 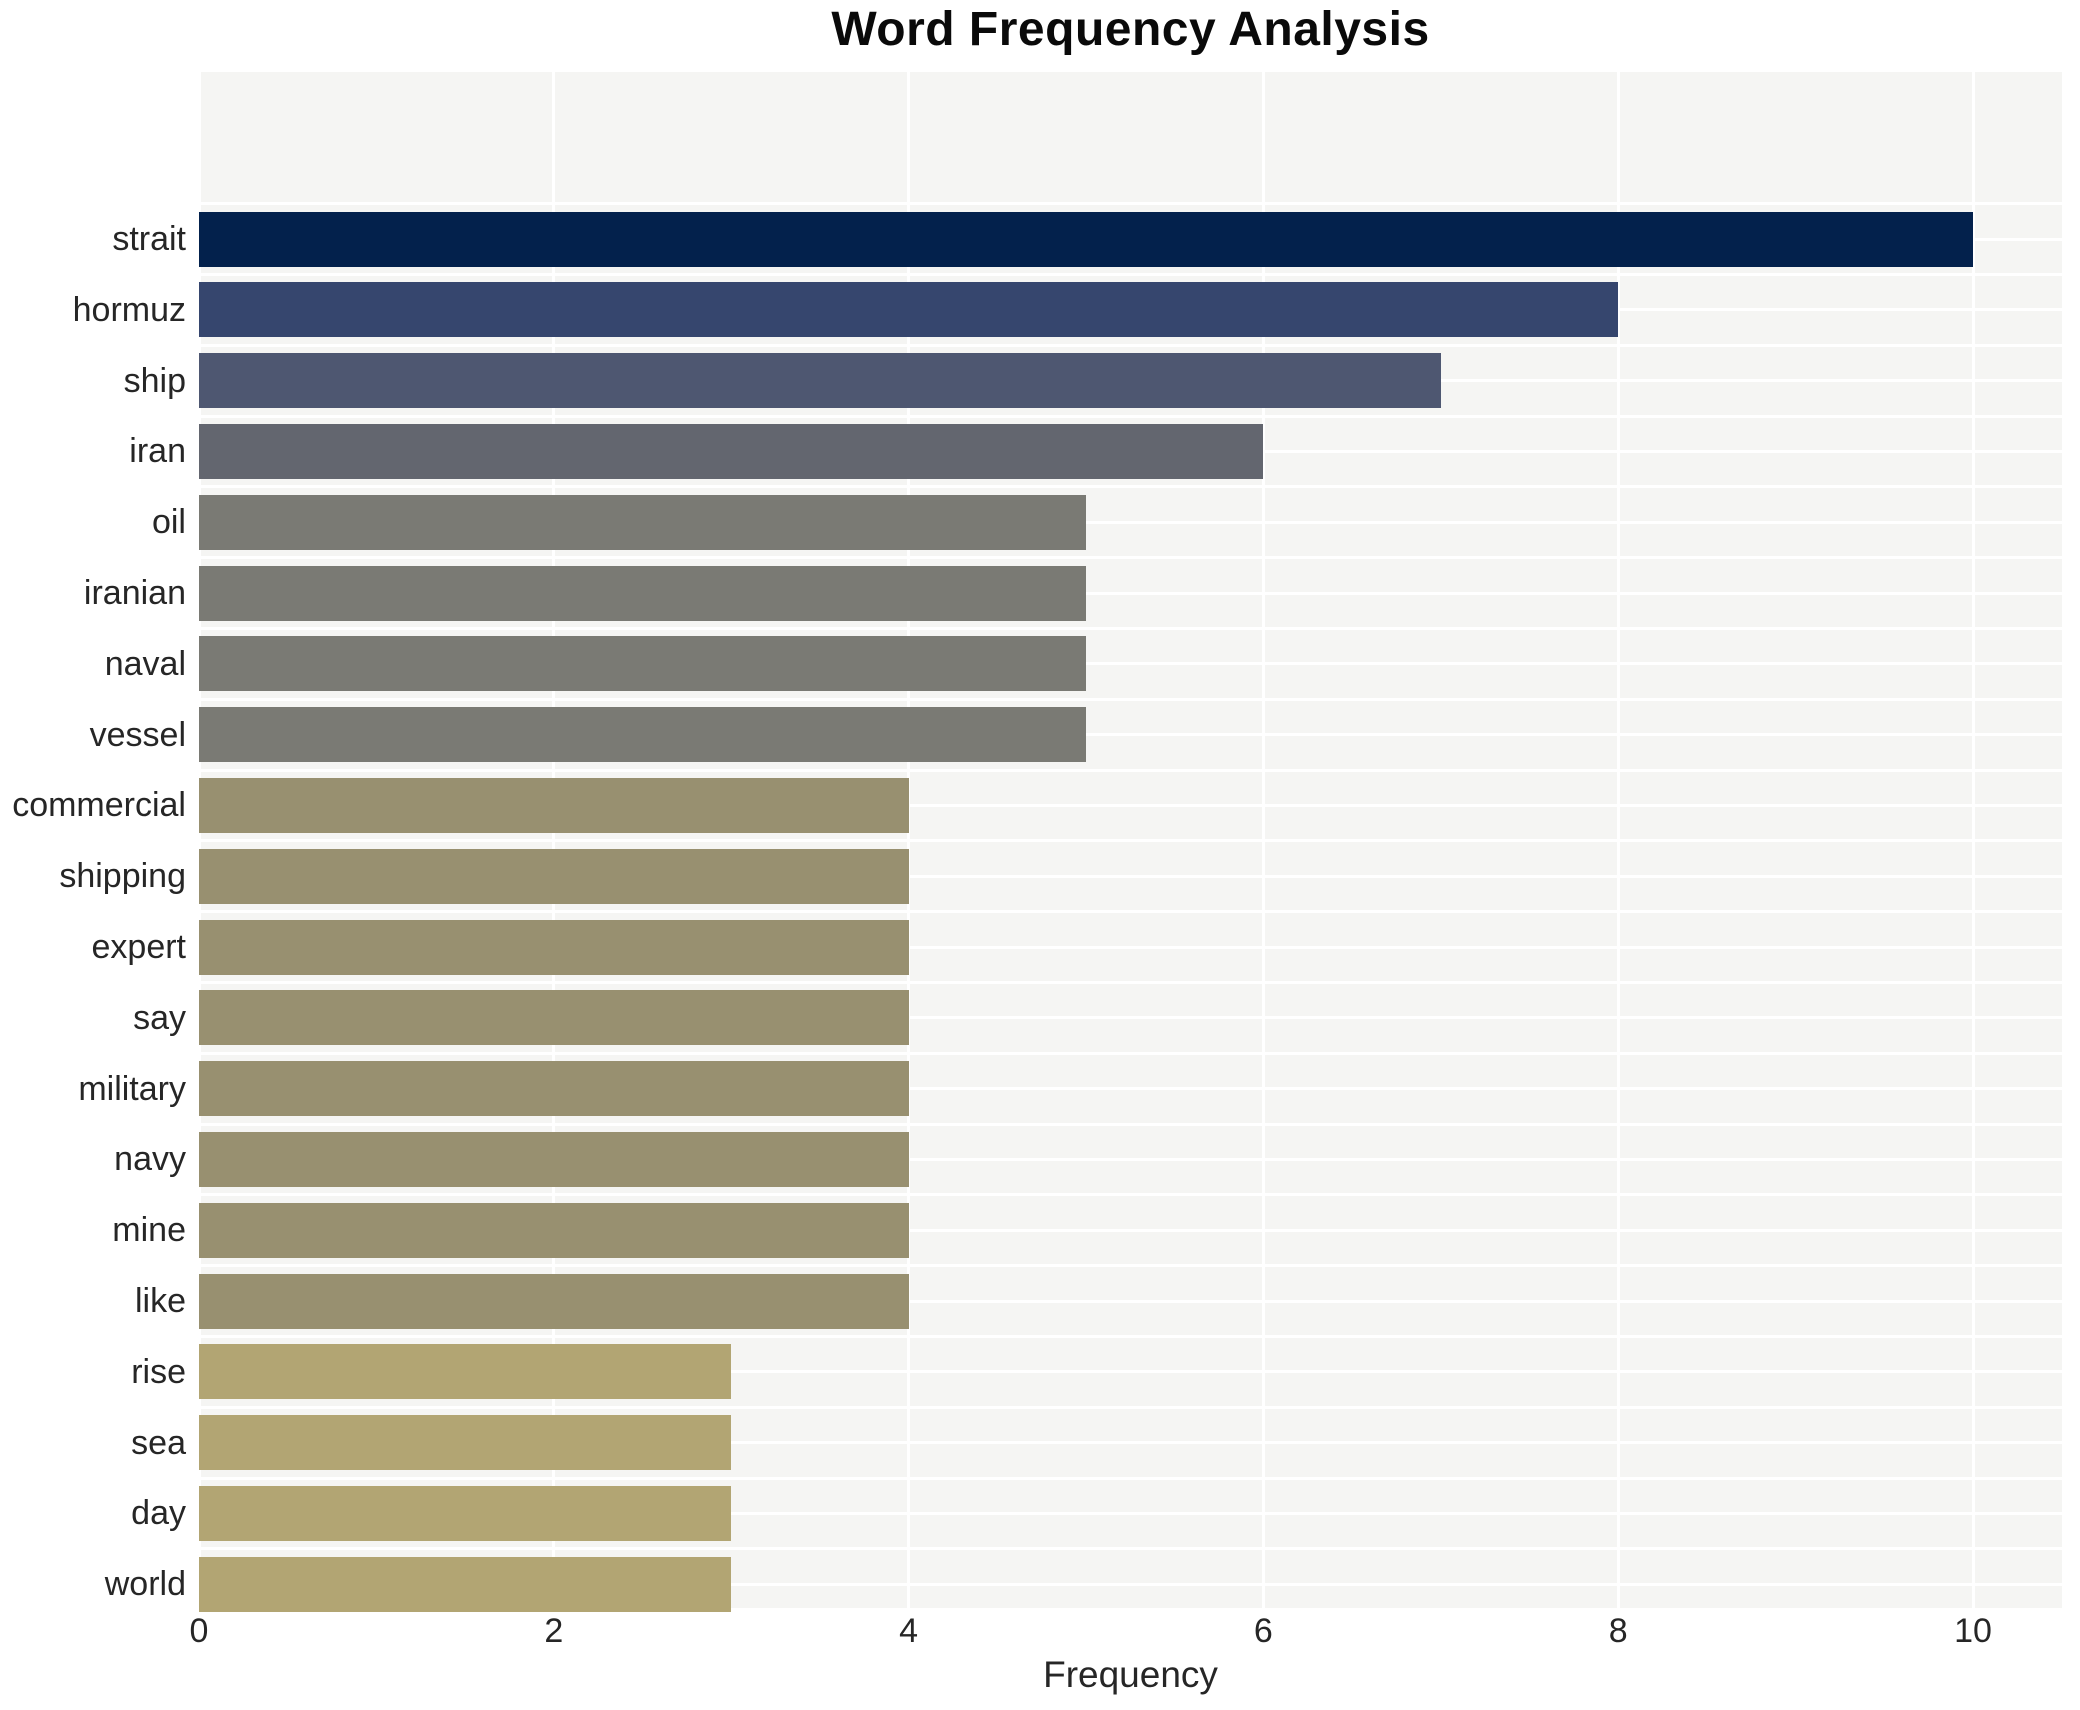 I want to click on y-tick-label-military: military, so click(x=132, y=1088).